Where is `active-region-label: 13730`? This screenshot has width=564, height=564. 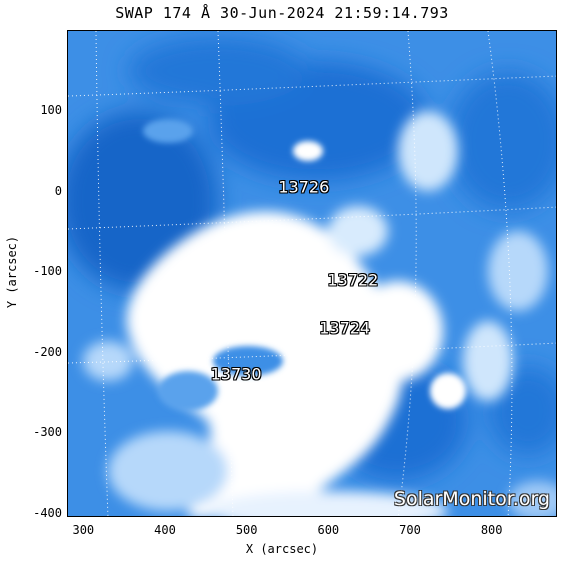 active-region-label: 13730 is located at coordinates (236, 374).